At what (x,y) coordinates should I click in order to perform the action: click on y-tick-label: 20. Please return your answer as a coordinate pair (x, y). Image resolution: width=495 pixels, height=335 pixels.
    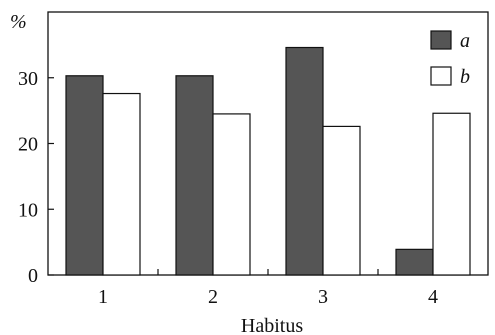
    Looking at the image, I should click on (28, 145).